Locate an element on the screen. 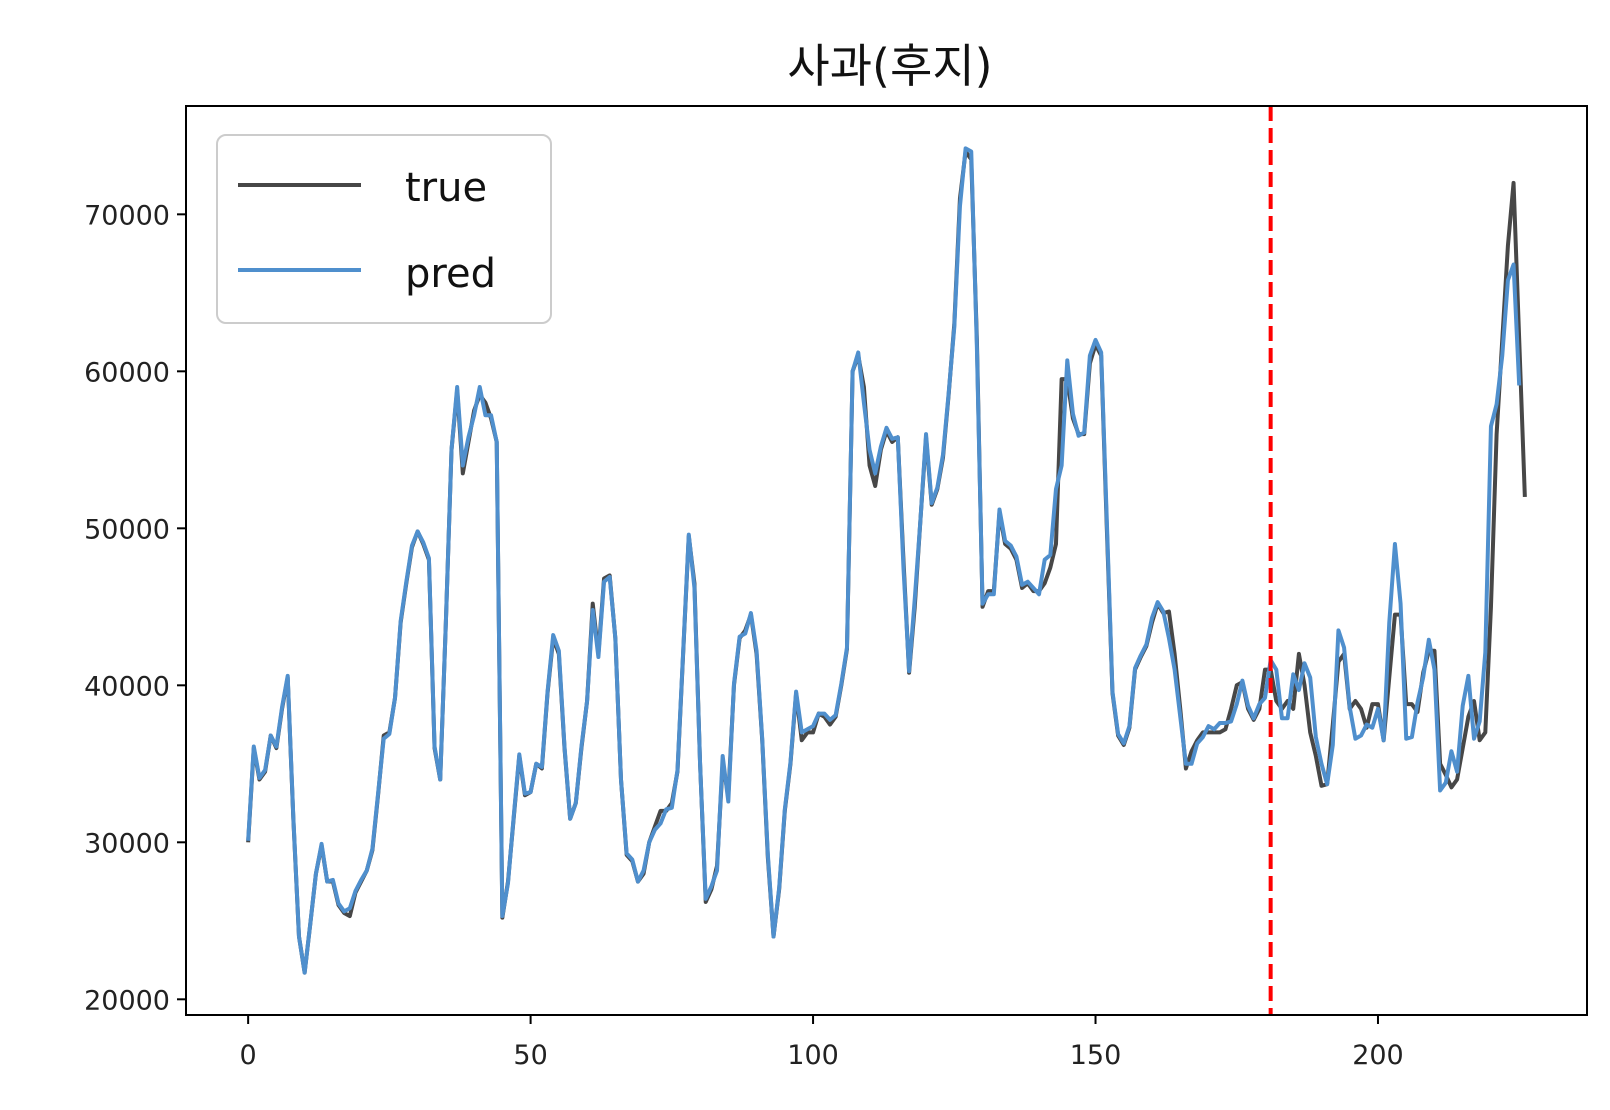  x-tick-label: 0 is located at coordinates (248, 1055).